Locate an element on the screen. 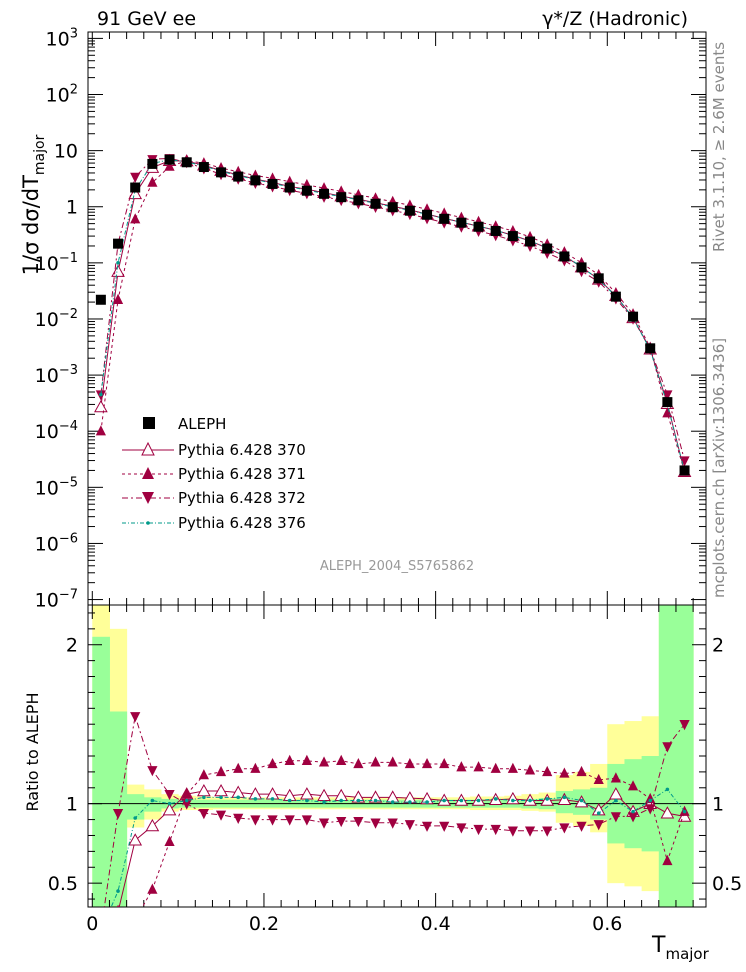 This screenshot has height=972, width=746. legend-entry-372: Pythia 6.428 372 is located at coordinates (214, 498).